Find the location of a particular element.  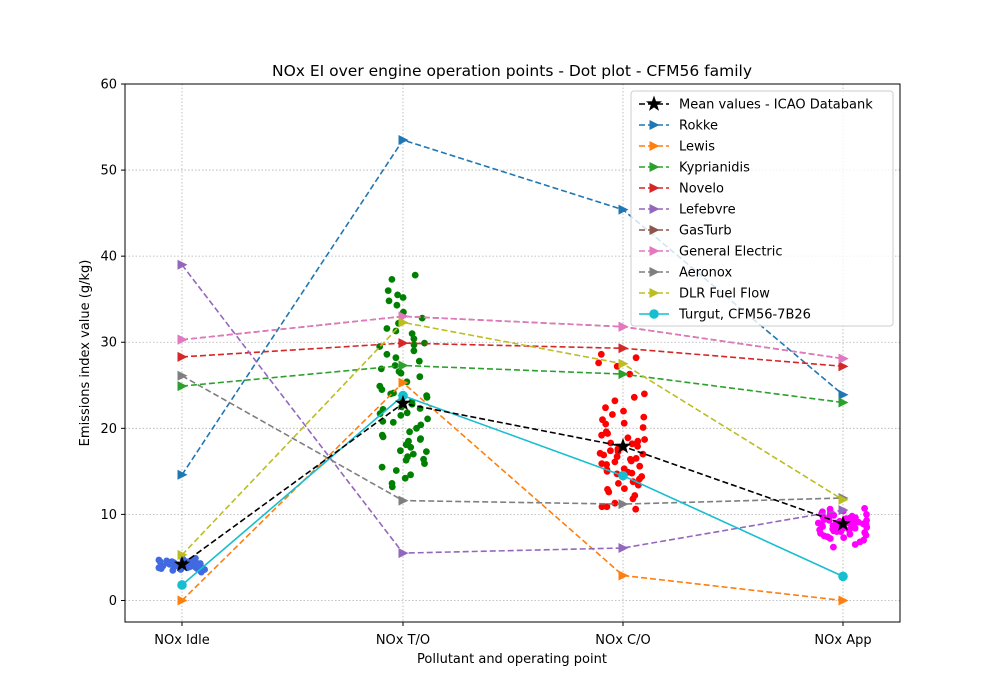

legend-item: Aeronox is located at coordinates (685, 273).